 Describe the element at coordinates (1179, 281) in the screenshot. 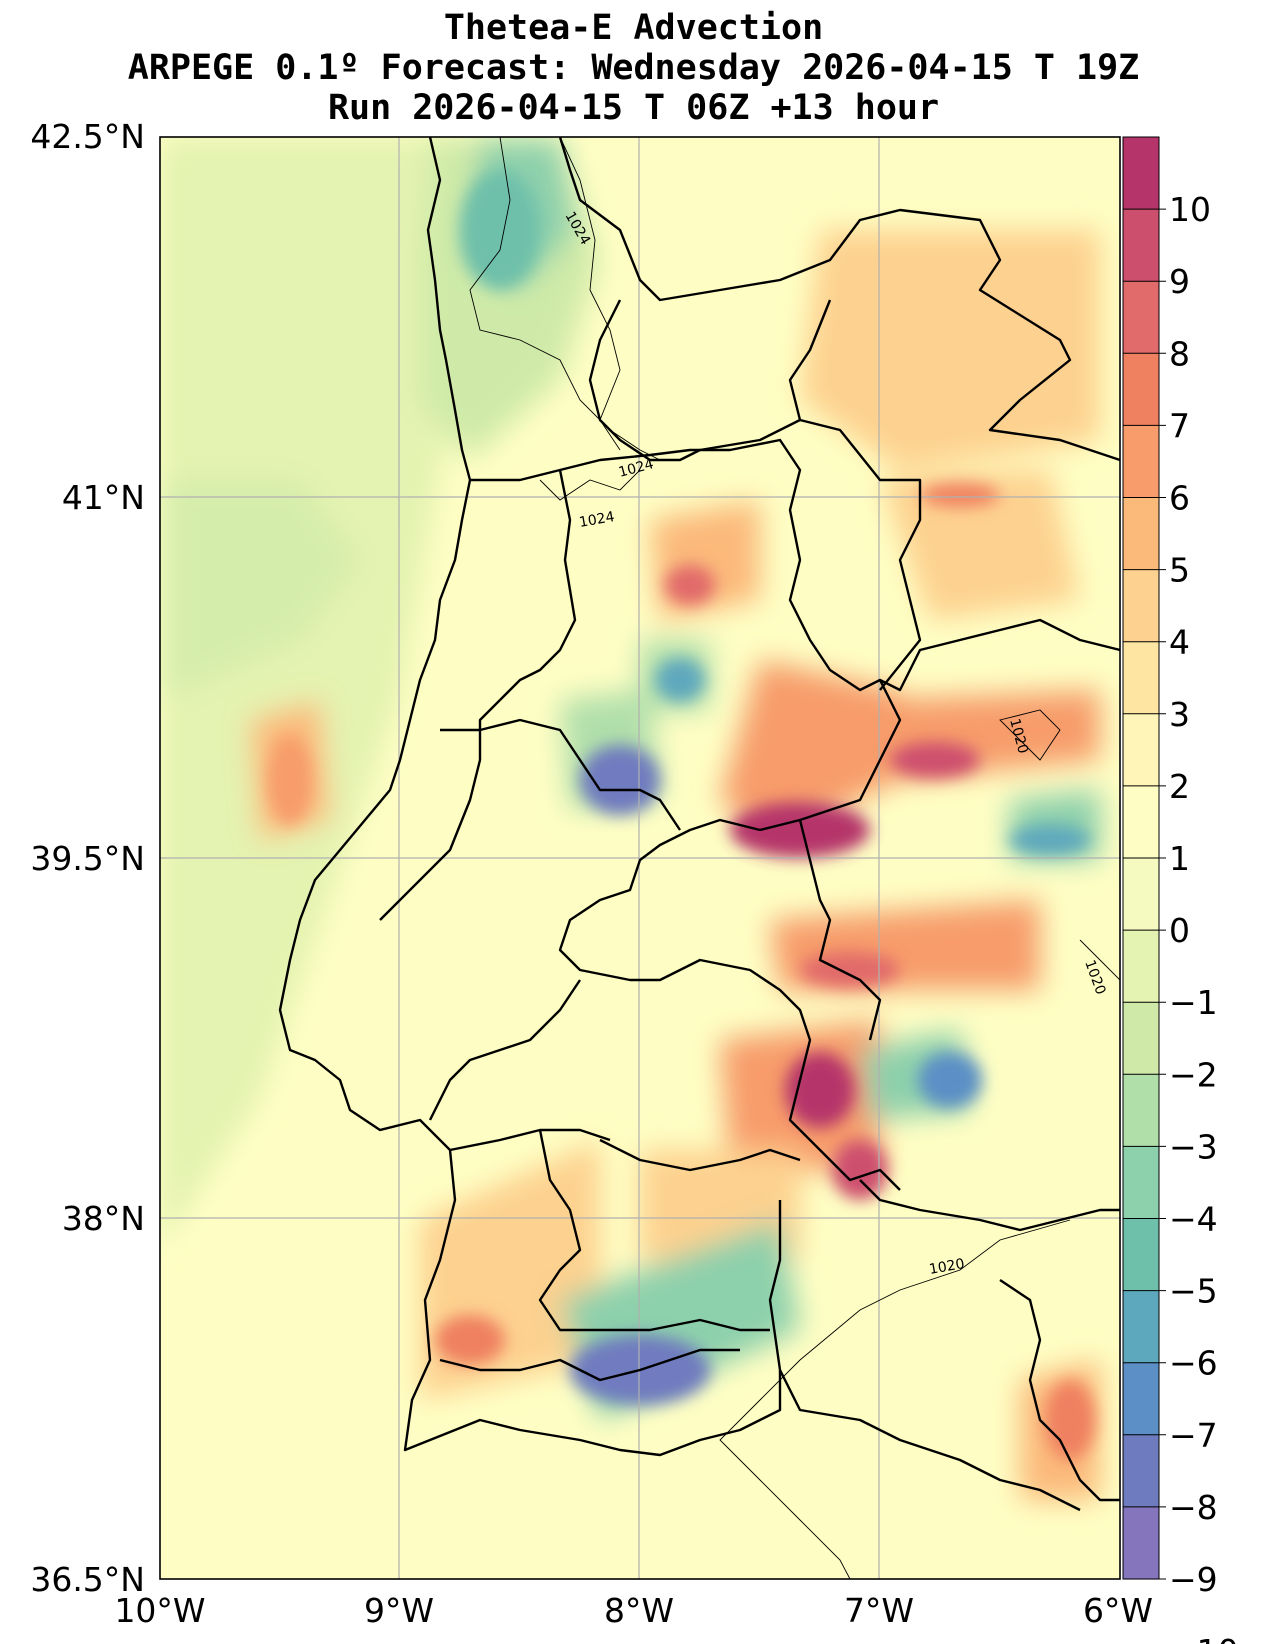

I see `colorbar-tick-label: 9` at that location.